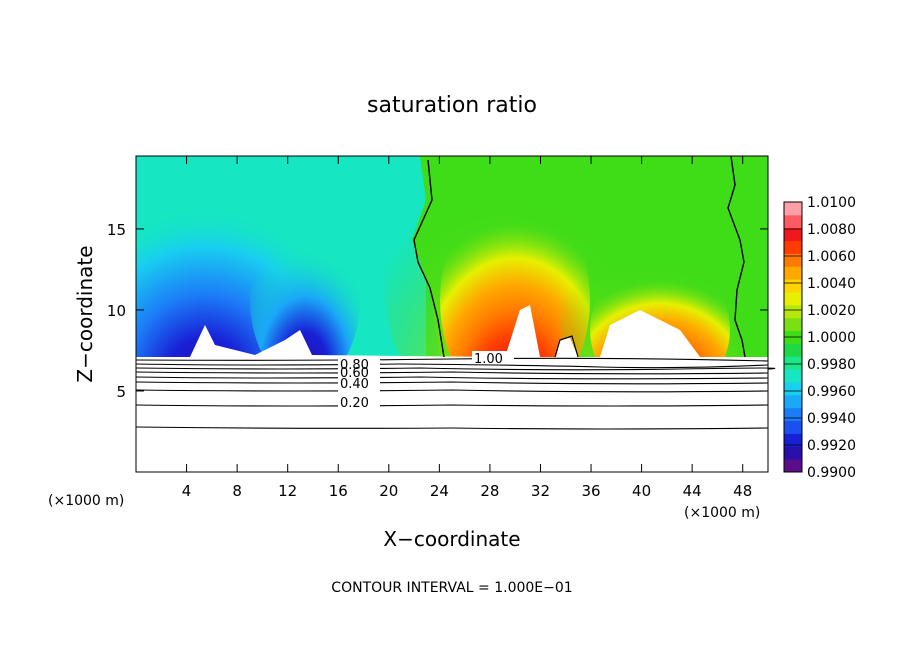 Image resolution: width=904 pixels, height=654 pixels. What do you see at coordinates (85, 313) in the screenshot?
I see `y-axis-label: Z−coordinate` at bounding box center [85, 313].